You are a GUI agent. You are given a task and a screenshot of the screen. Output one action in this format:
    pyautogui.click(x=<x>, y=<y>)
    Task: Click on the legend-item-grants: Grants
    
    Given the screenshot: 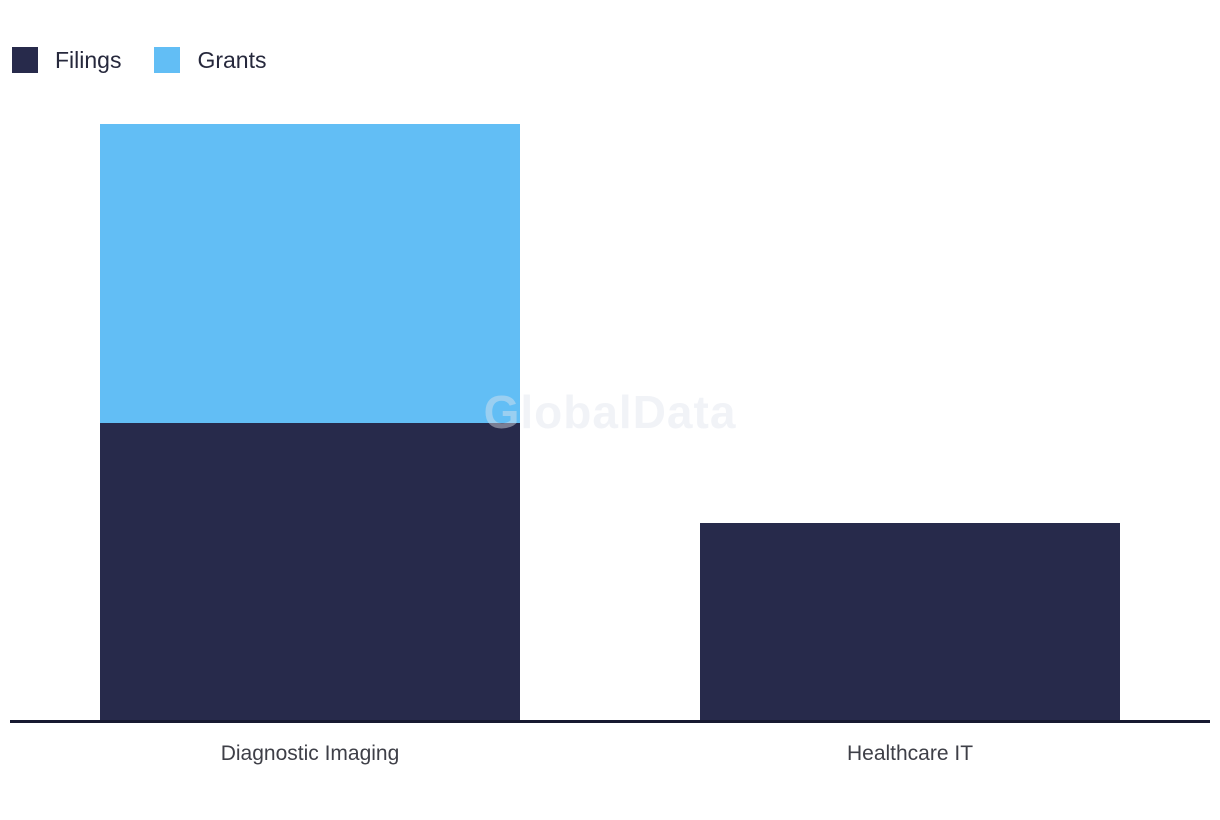 What is the action you would take?
    pyautogui.click(x=210, y=60)
    